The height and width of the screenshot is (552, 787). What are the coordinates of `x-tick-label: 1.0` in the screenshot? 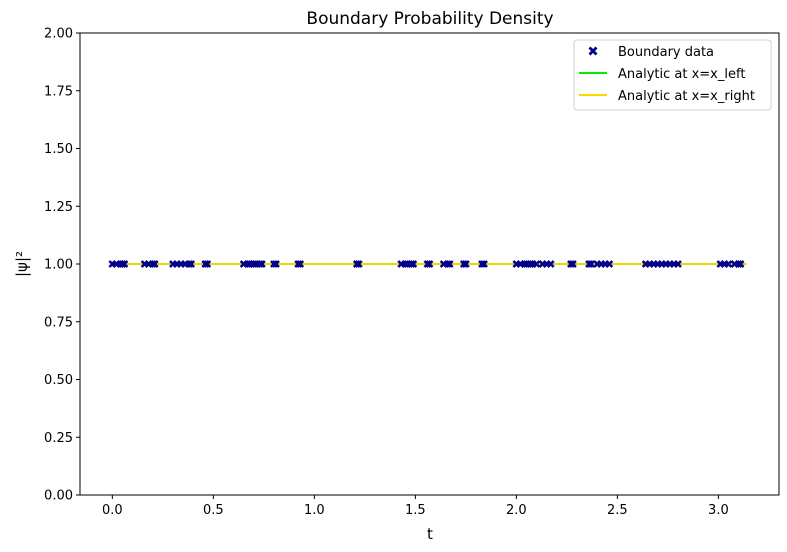 It's located at (314, 510).